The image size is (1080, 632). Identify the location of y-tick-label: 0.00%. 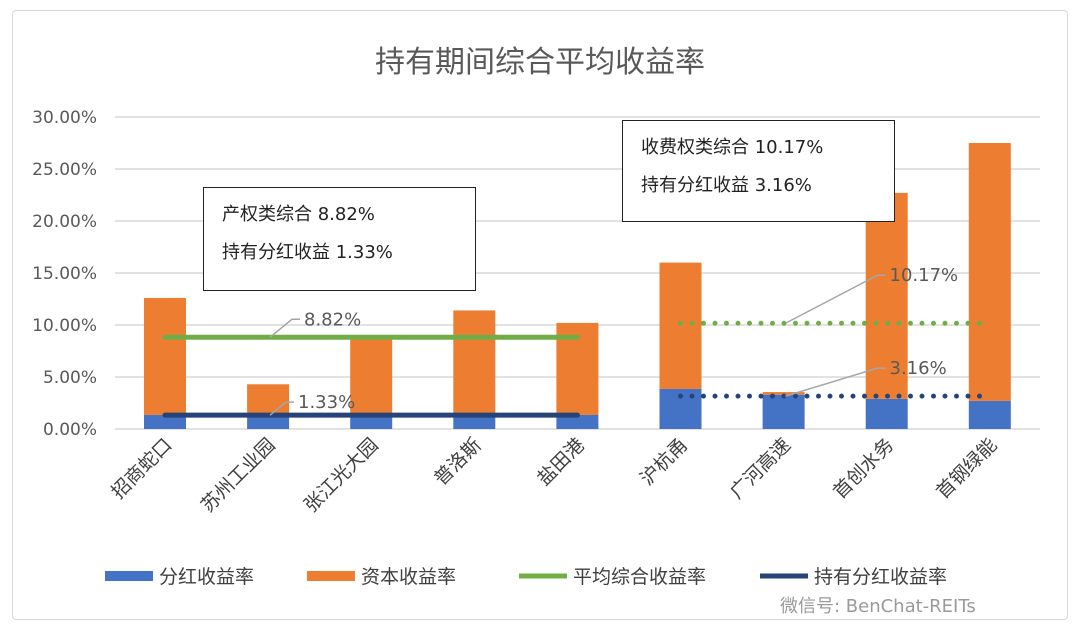
(70, 430).